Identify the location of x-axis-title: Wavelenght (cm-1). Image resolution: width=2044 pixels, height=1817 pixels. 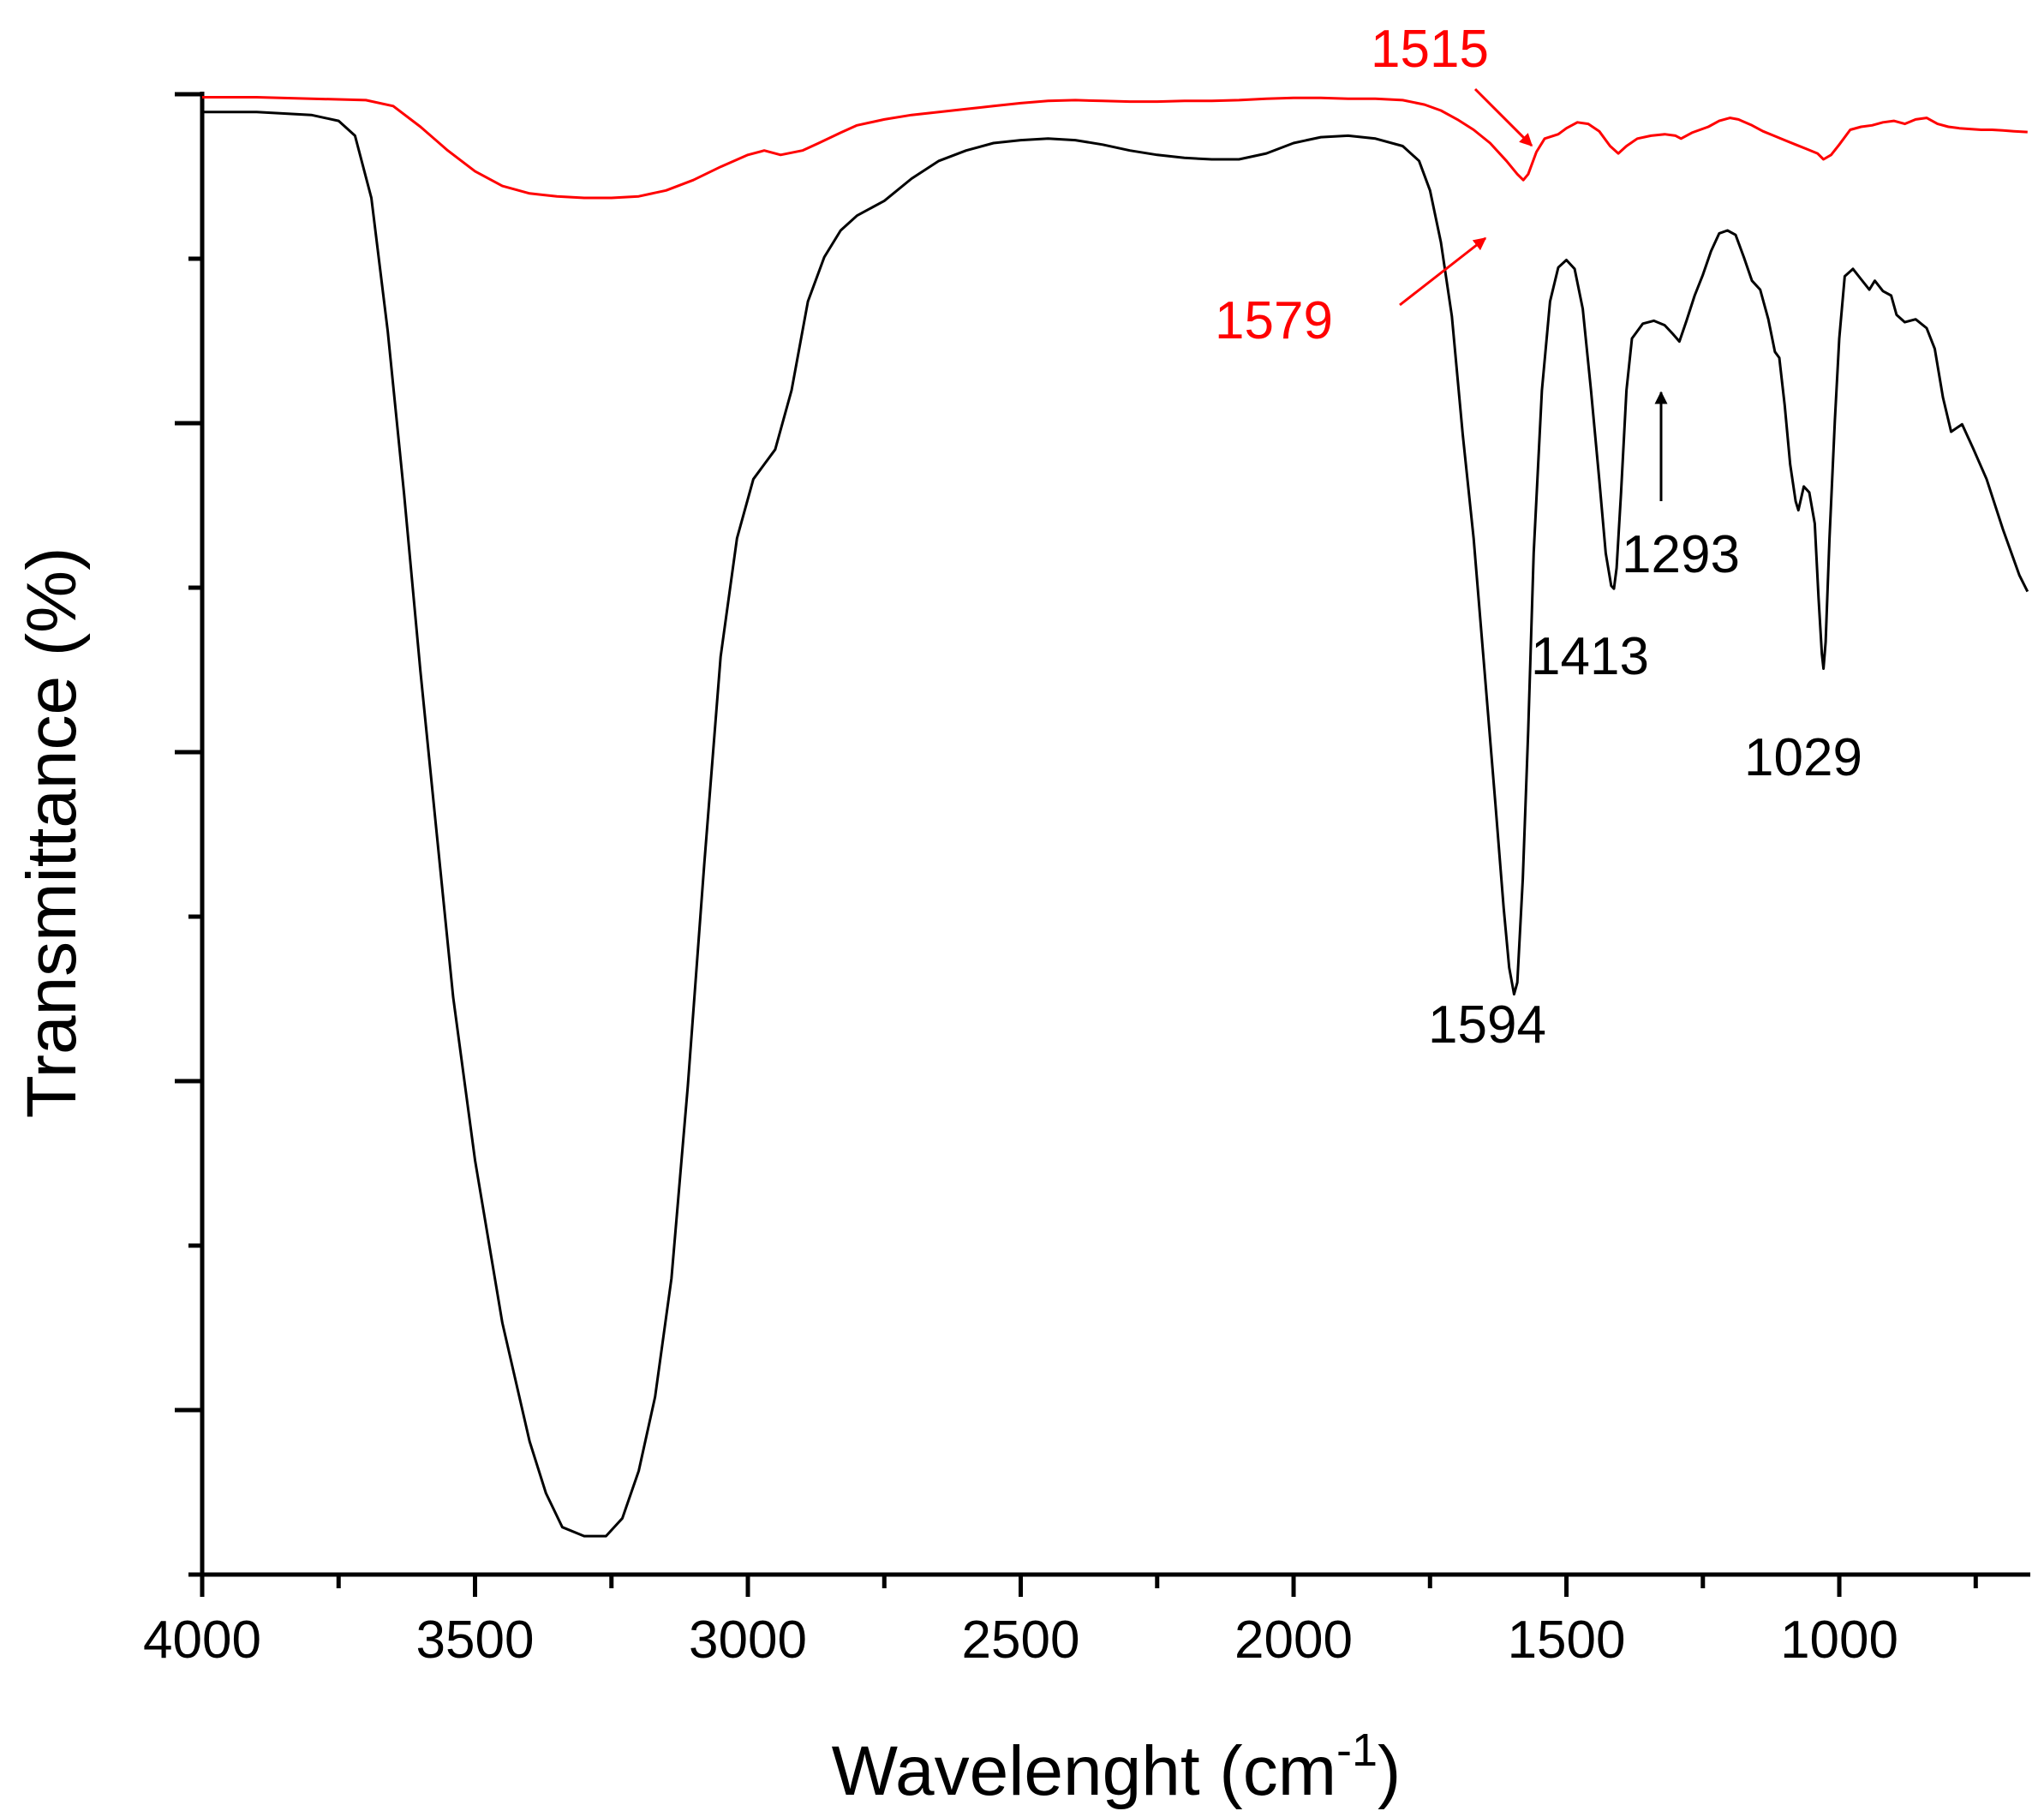
(1117, 1767).